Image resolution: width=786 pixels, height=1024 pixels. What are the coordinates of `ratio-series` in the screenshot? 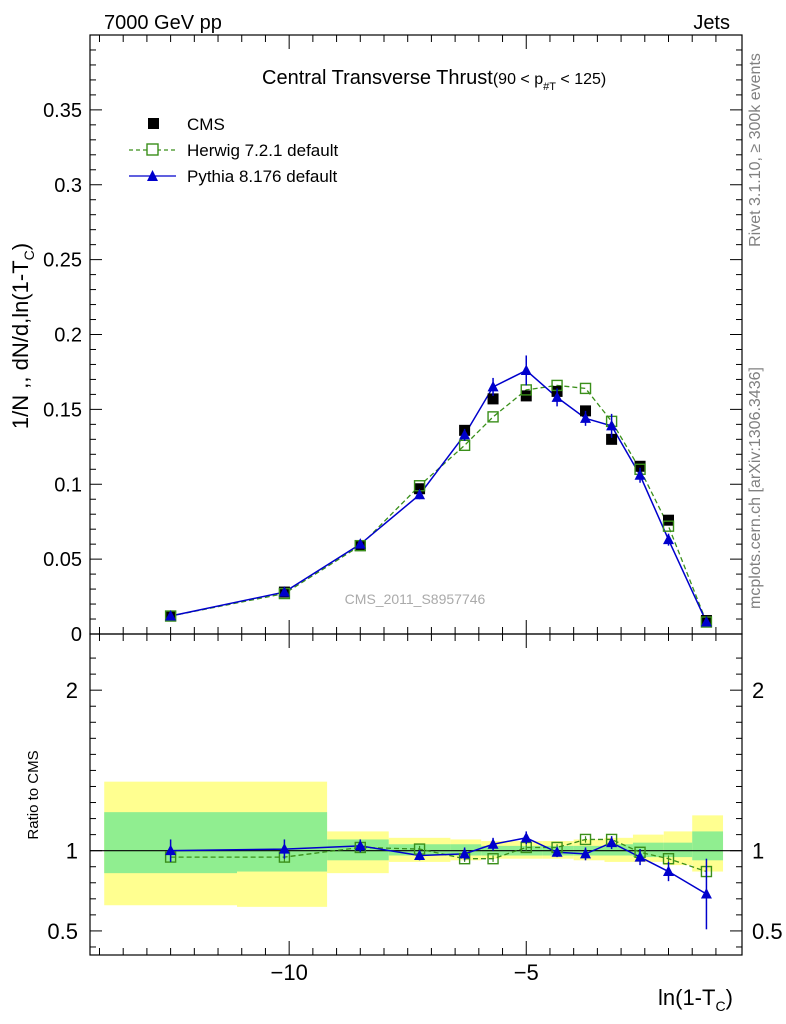 It's located at (438, 880).